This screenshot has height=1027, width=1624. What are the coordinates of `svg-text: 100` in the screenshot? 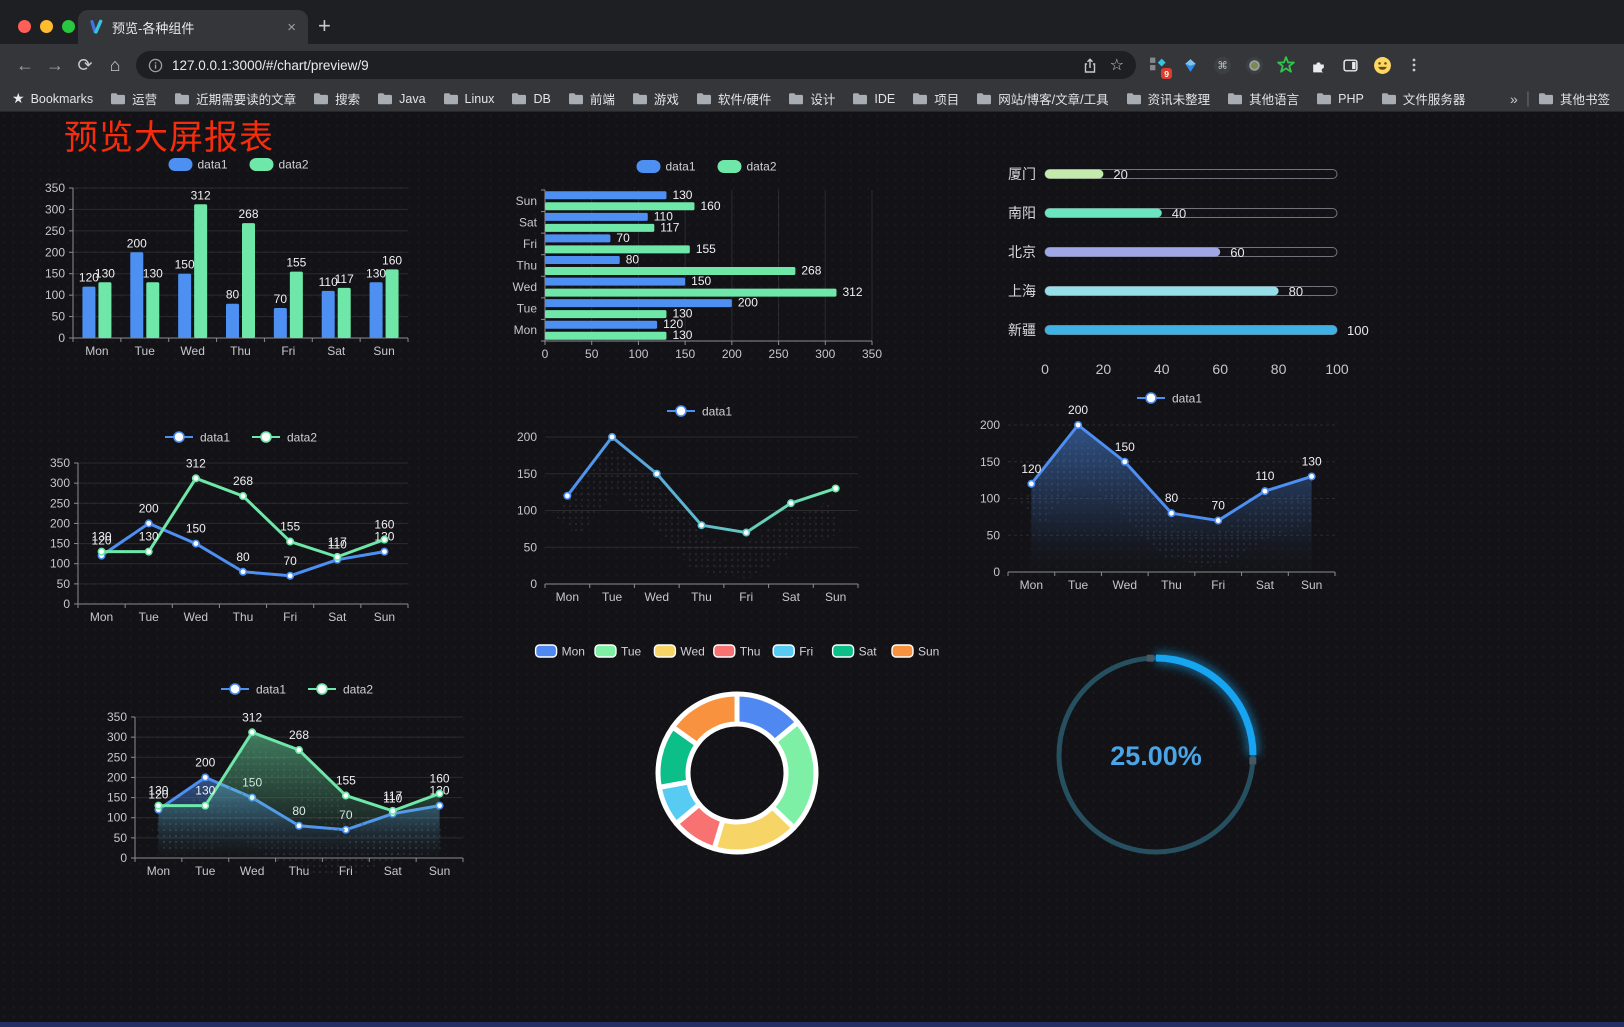 It's located at (1337, 369).